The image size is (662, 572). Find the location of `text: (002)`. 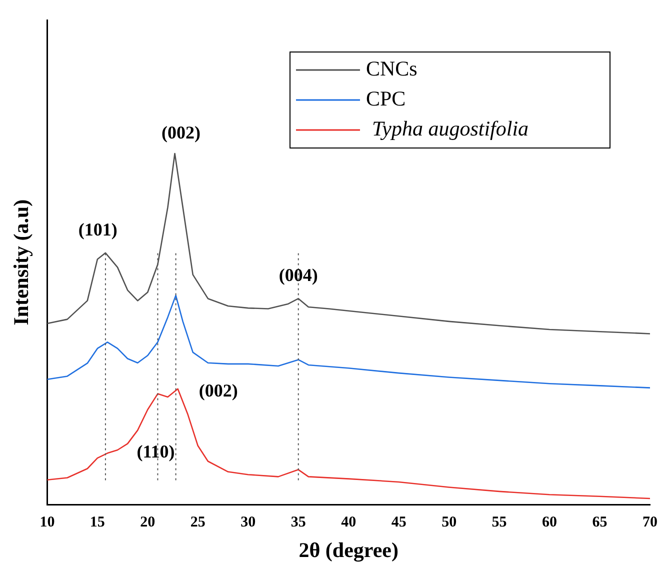

text: (002) is located at coordinates (181, 132).